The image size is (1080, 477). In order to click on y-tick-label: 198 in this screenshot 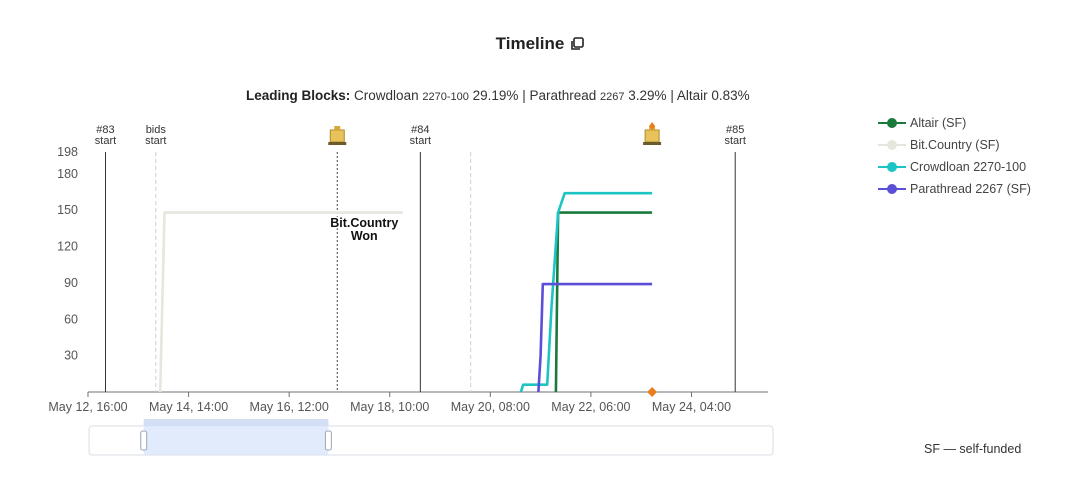, I will do `click(67, 152)`.